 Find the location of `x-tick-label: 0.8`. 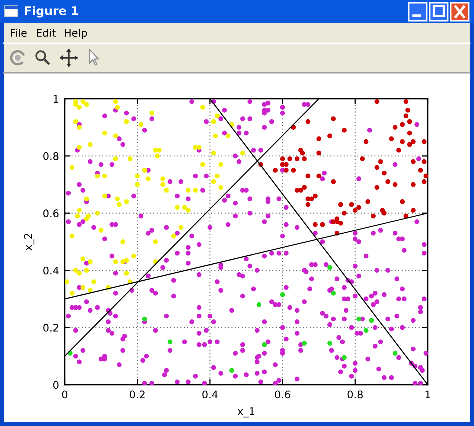

x-tick-label: 0.8 is located at coordinates (355, 394).